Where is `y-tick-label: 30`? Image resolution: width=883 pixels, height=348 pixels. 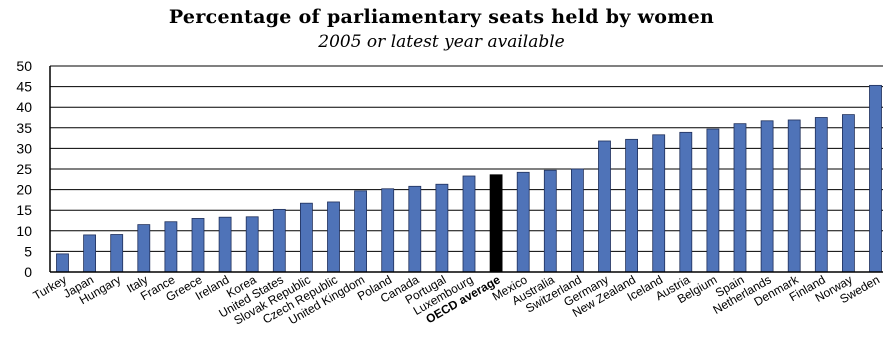
y-tick-label: 30 is located at coordinates (24, 148).